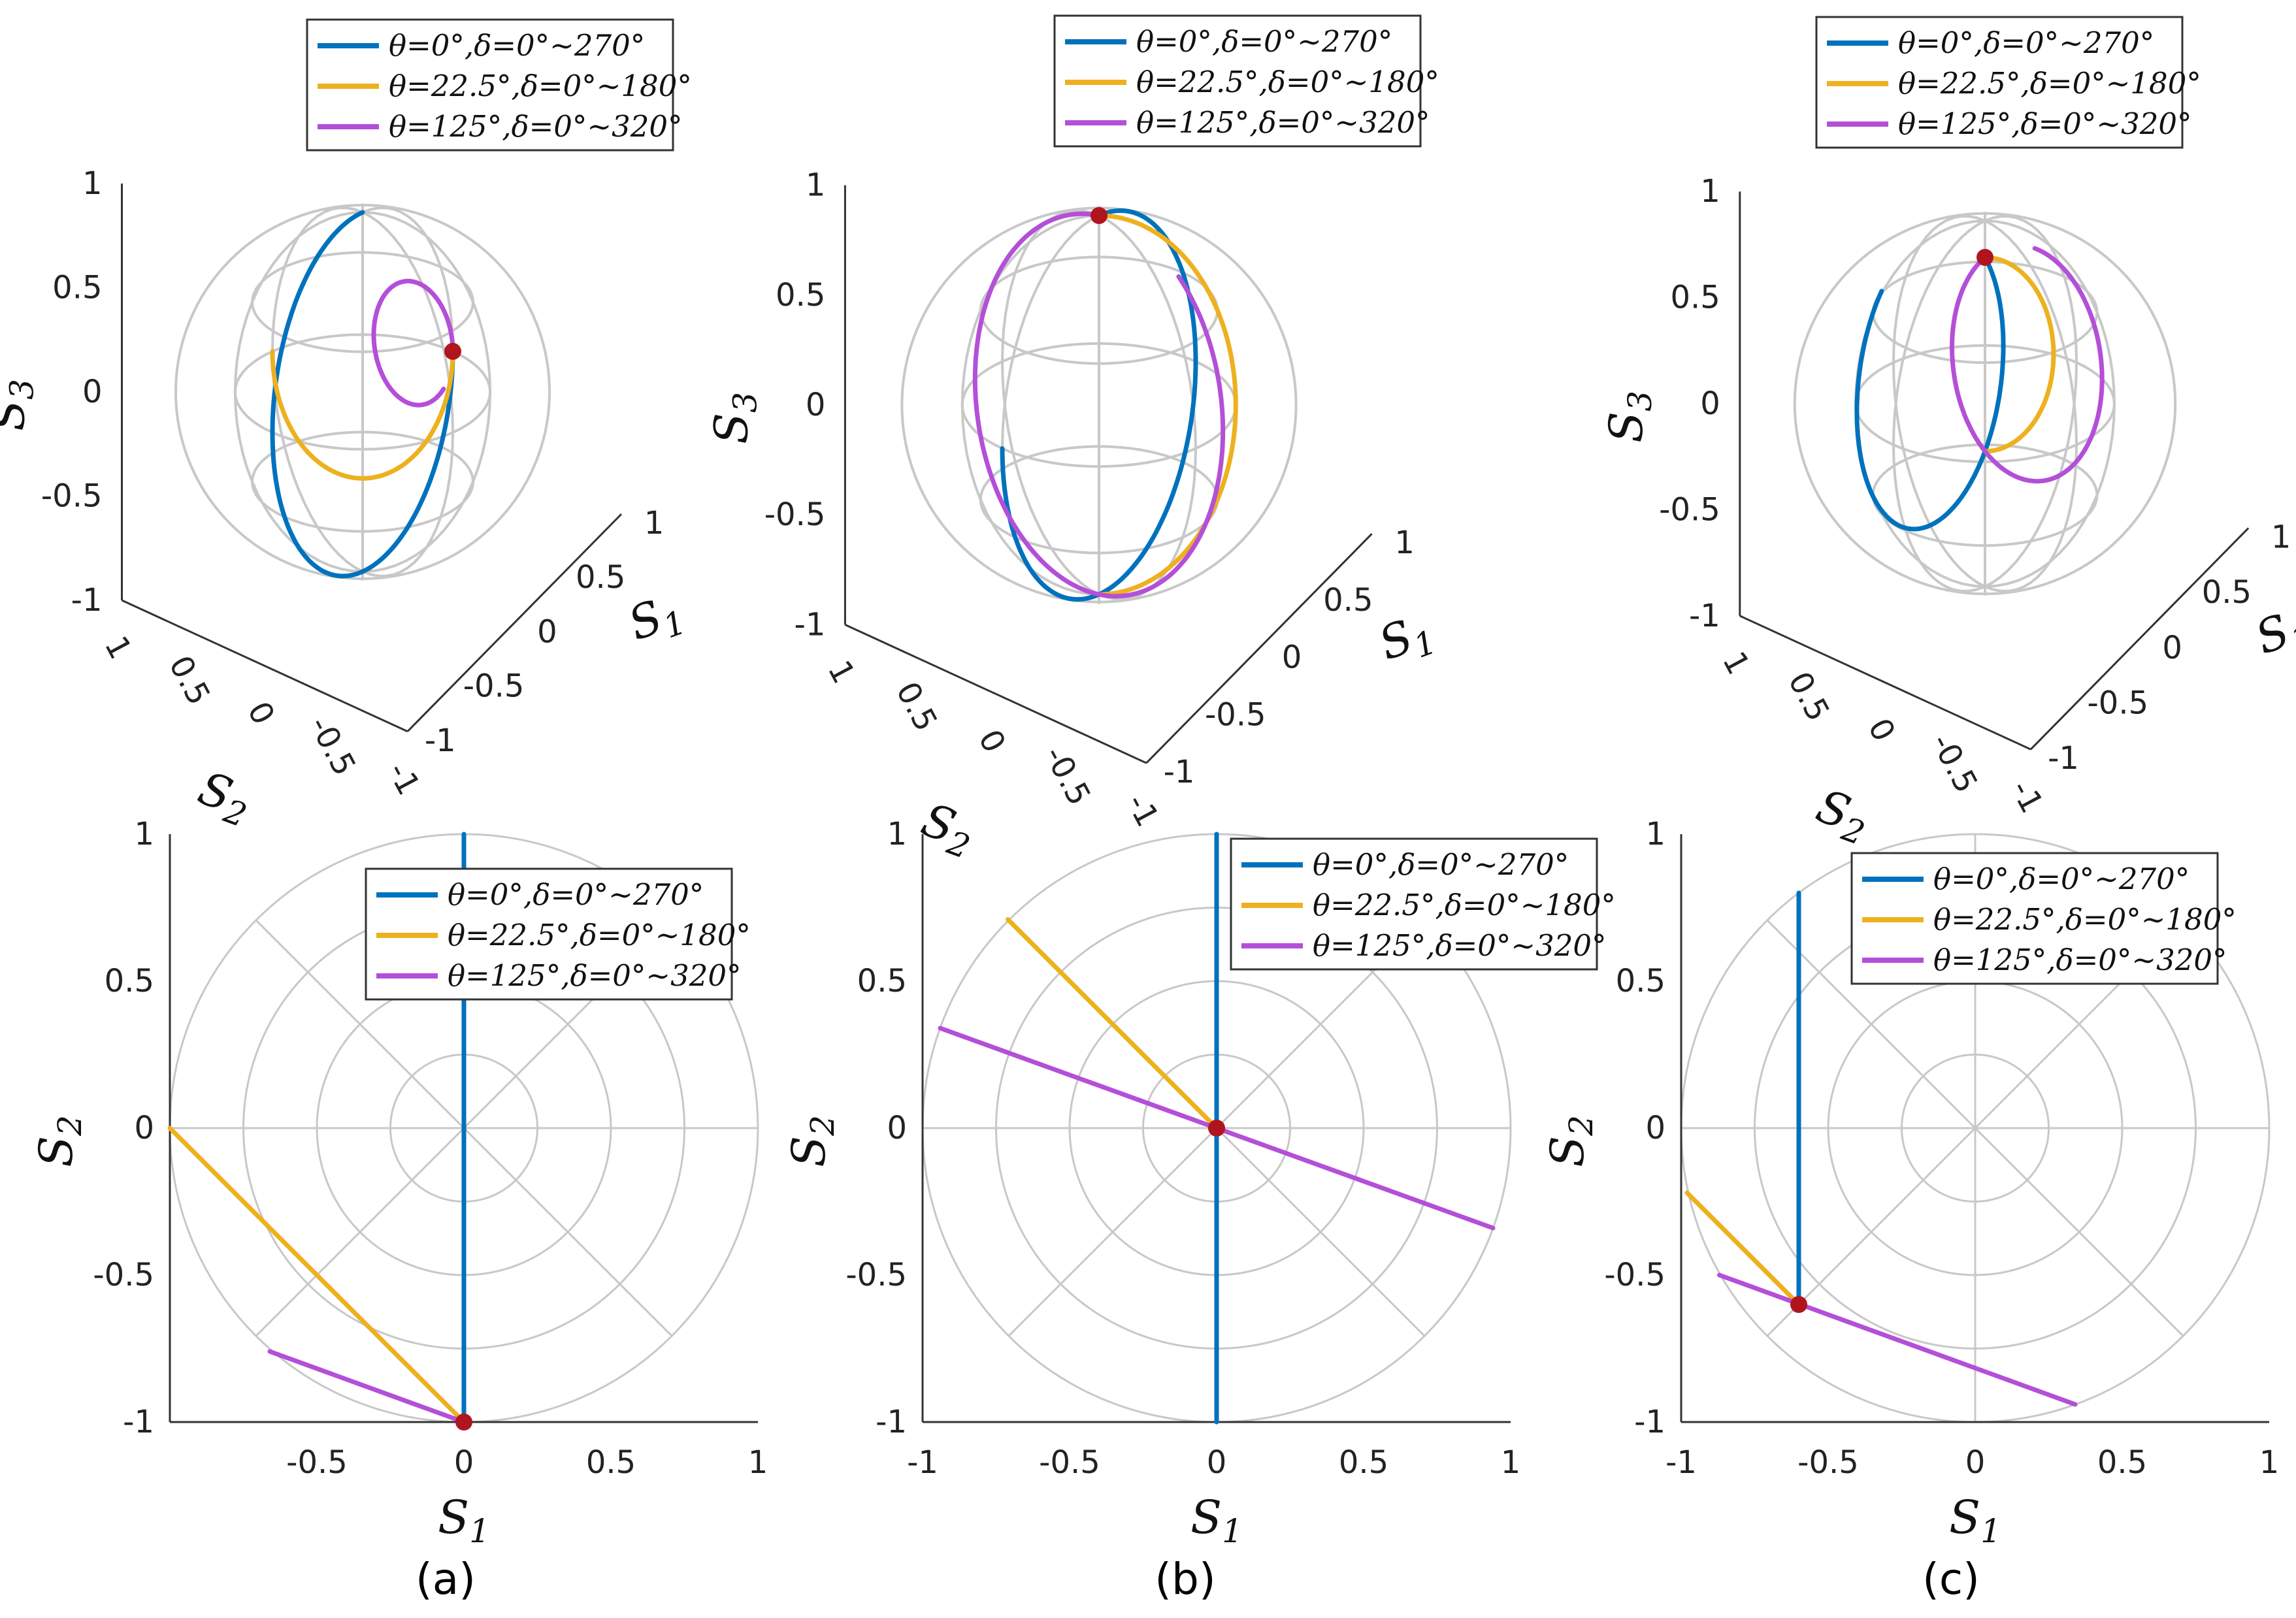 The image size is (2296, 1618). What do you see at coordinates (1185, 1579) in the screenshot?
I see `caption-b: (b)` at bounding box center [1185, 1579].